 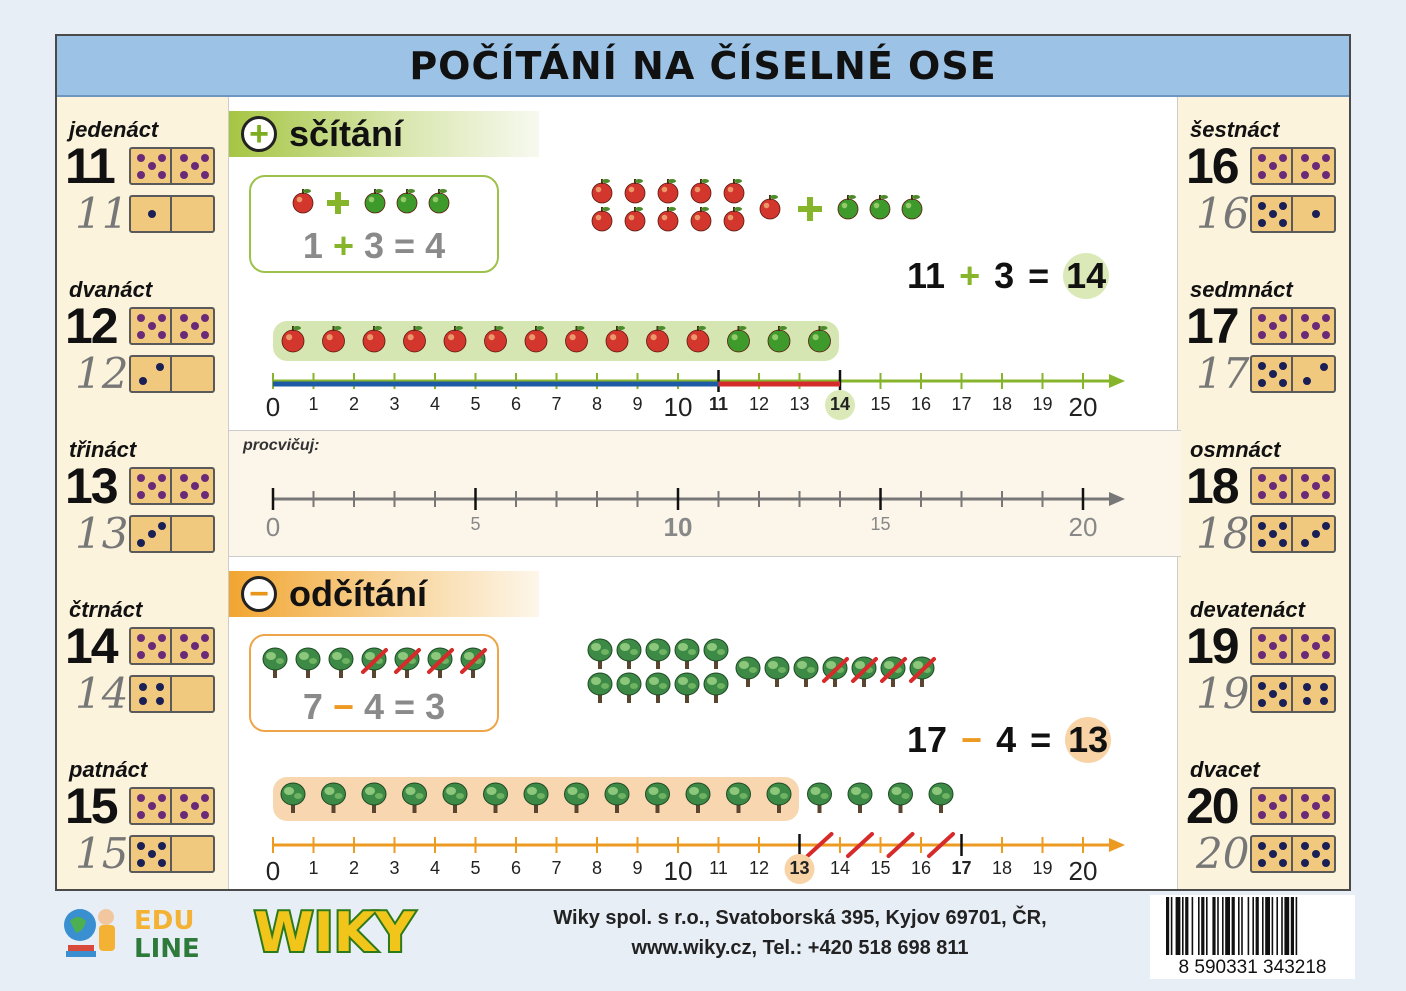 I want to click on axis-tick-label: 0, so click(x=273, y=871).